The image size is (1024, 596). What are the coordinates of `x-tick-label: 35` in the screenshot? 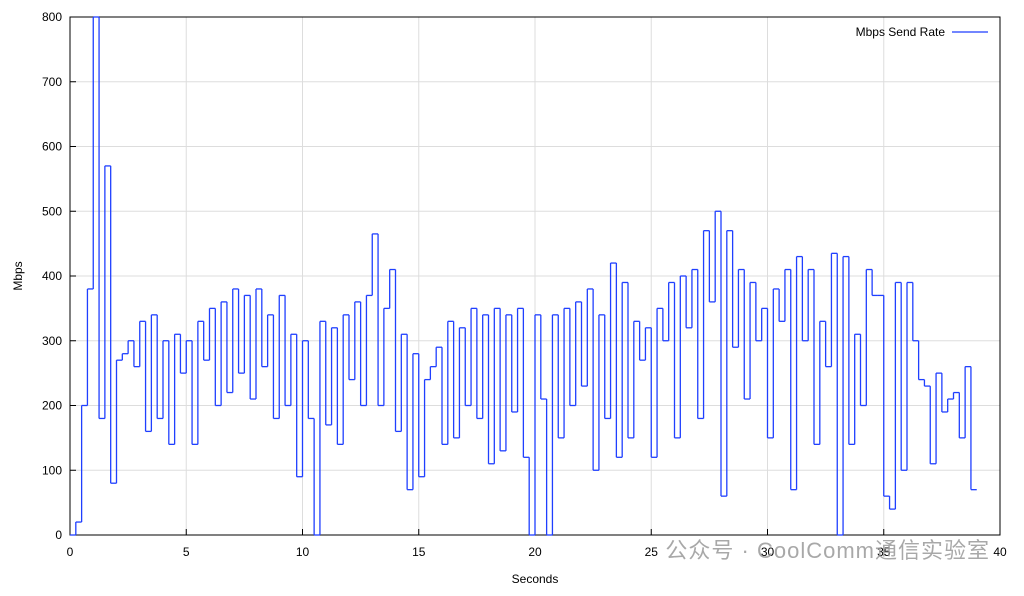 It's located at (884, 552).